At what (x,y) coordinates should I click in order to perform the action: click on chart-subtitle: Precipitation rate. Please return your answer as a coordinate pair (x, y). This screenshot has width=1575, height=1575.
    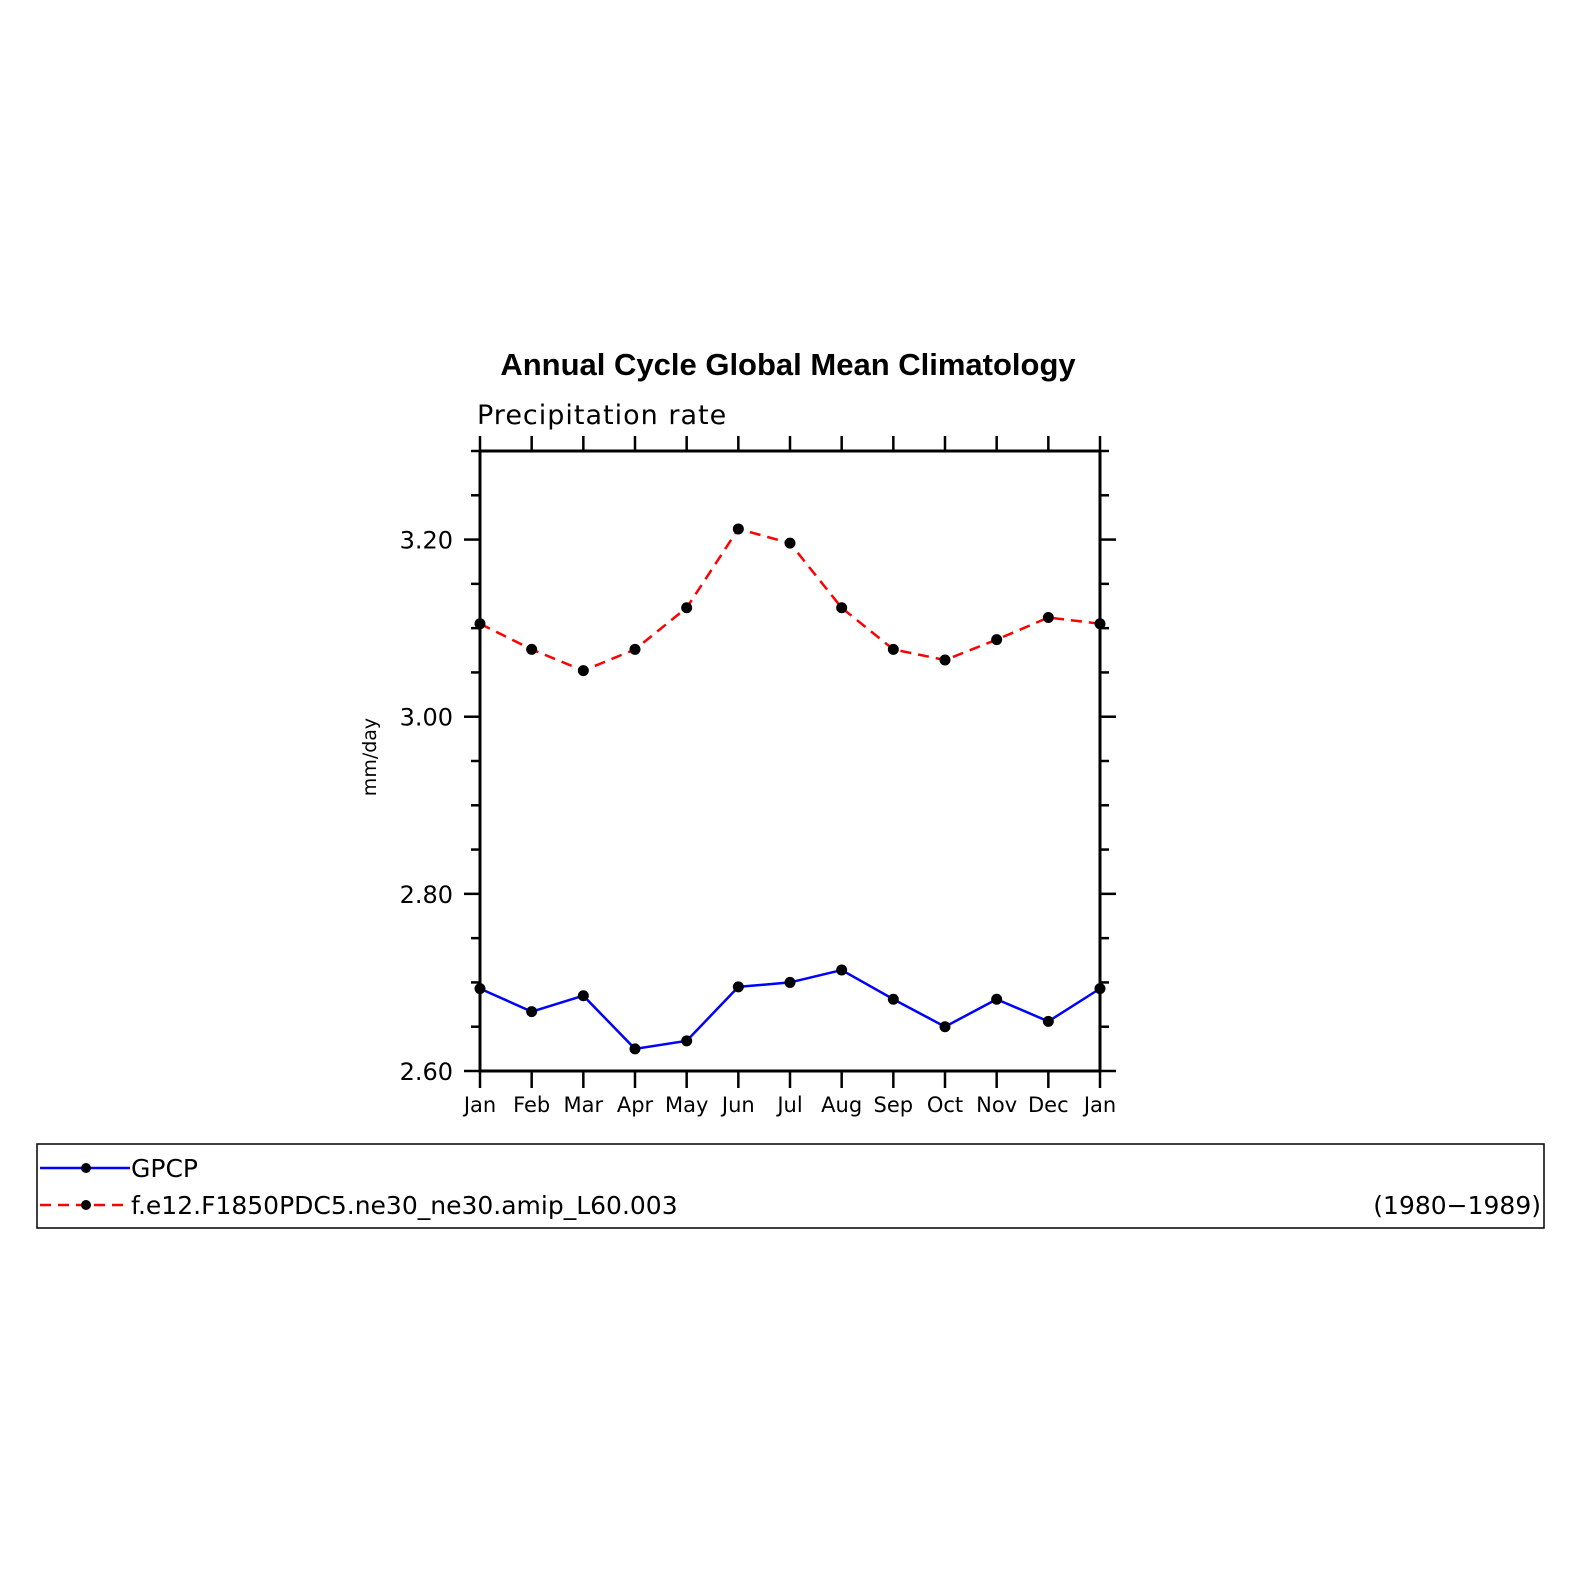
    Looking at the image, I should click on (602, 415).